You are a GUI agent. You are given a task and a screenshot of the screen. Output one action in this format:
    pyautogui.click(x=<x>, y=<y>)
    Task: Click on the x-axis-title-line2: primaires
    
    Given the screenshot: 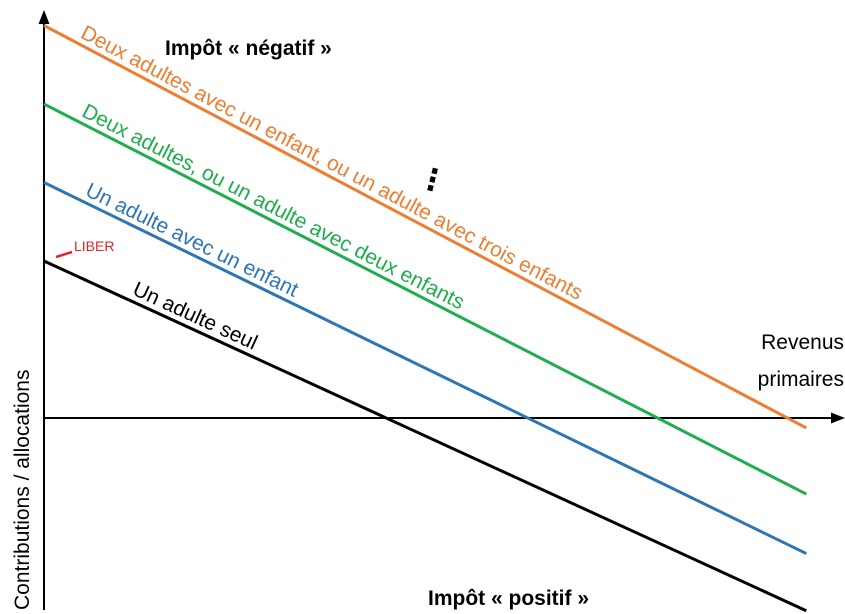 What is the action you would take?
    pyautogui.click(x=801, y=379)
    